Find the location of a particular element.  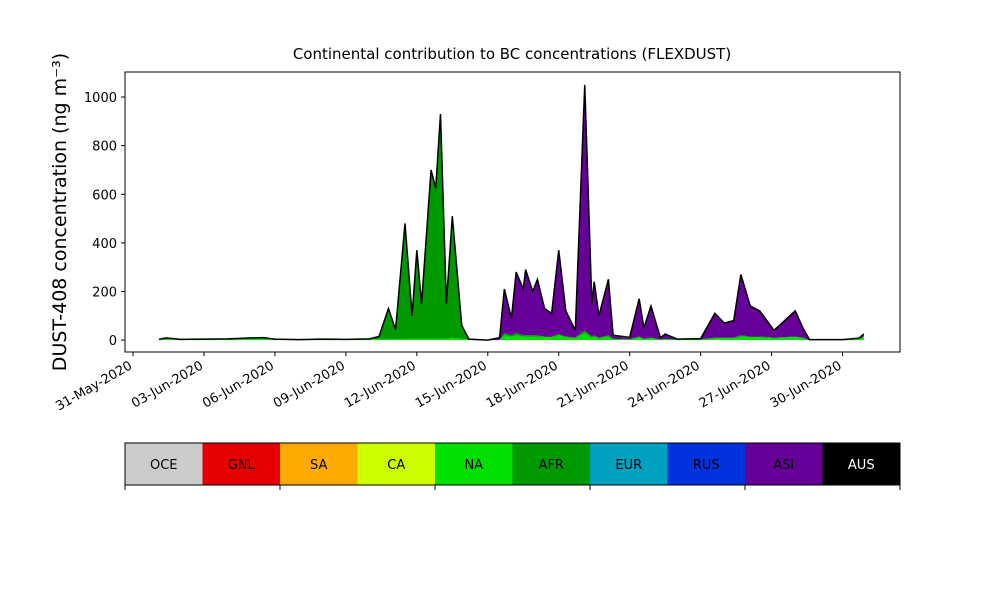

colorbar-label: OCE is located at coordinates (164, 465).